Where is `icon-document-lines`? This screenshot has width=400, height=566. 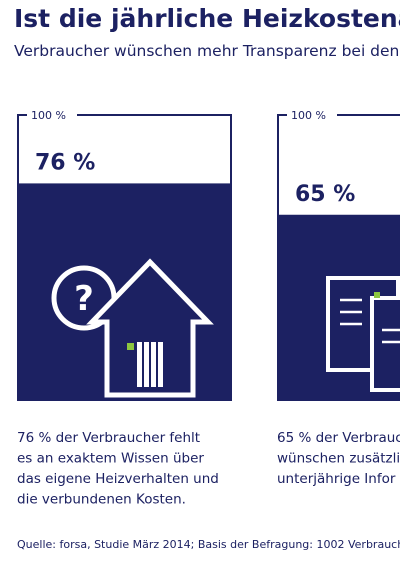 icon-document-lines is located at coordinates (370, 321).